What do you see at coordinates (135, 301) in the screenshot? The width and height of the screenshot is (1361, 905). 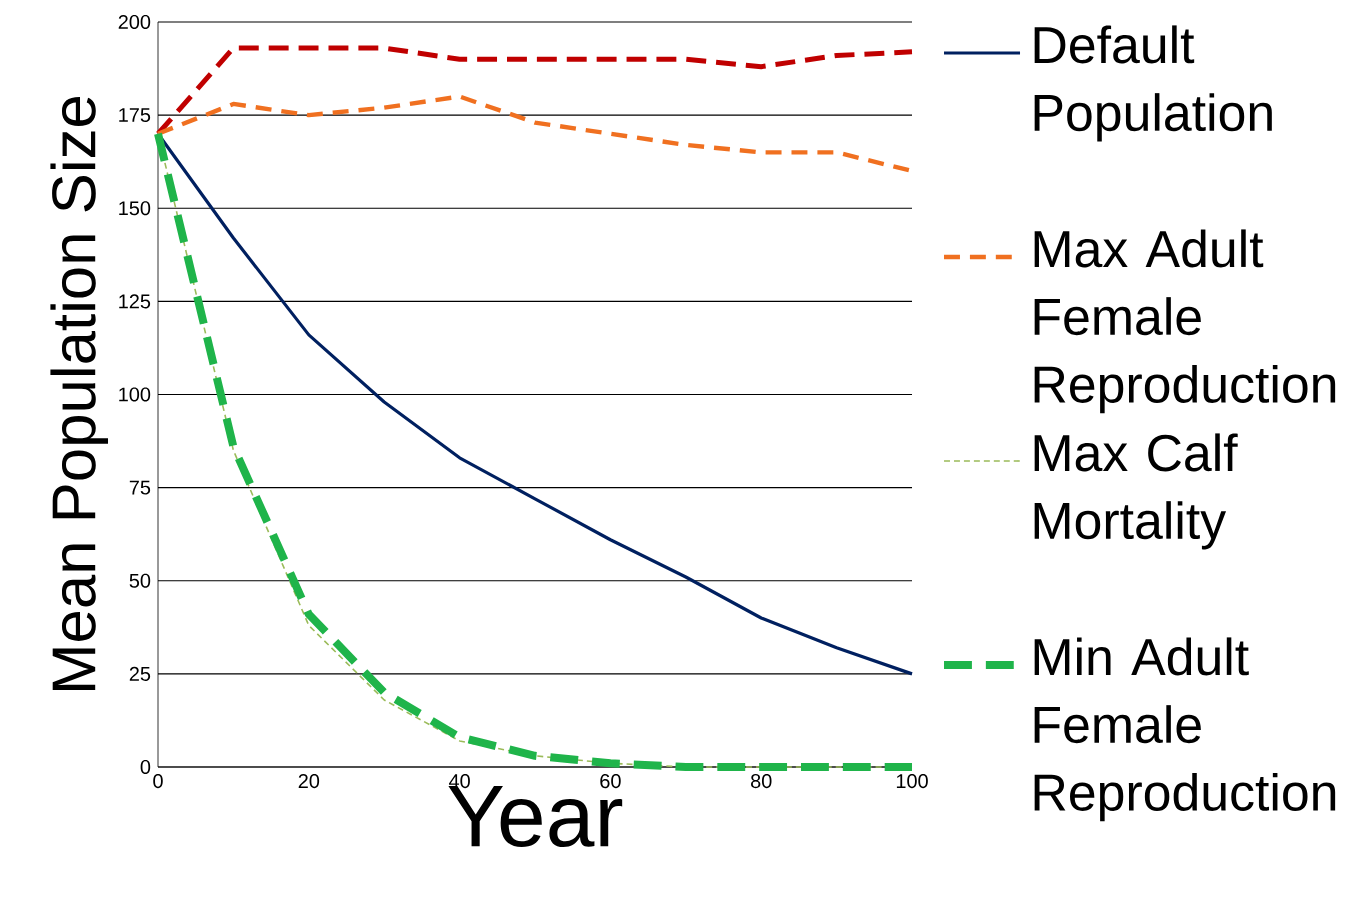 I see `y-tick-label: 125` at bounding box center [135, 301].